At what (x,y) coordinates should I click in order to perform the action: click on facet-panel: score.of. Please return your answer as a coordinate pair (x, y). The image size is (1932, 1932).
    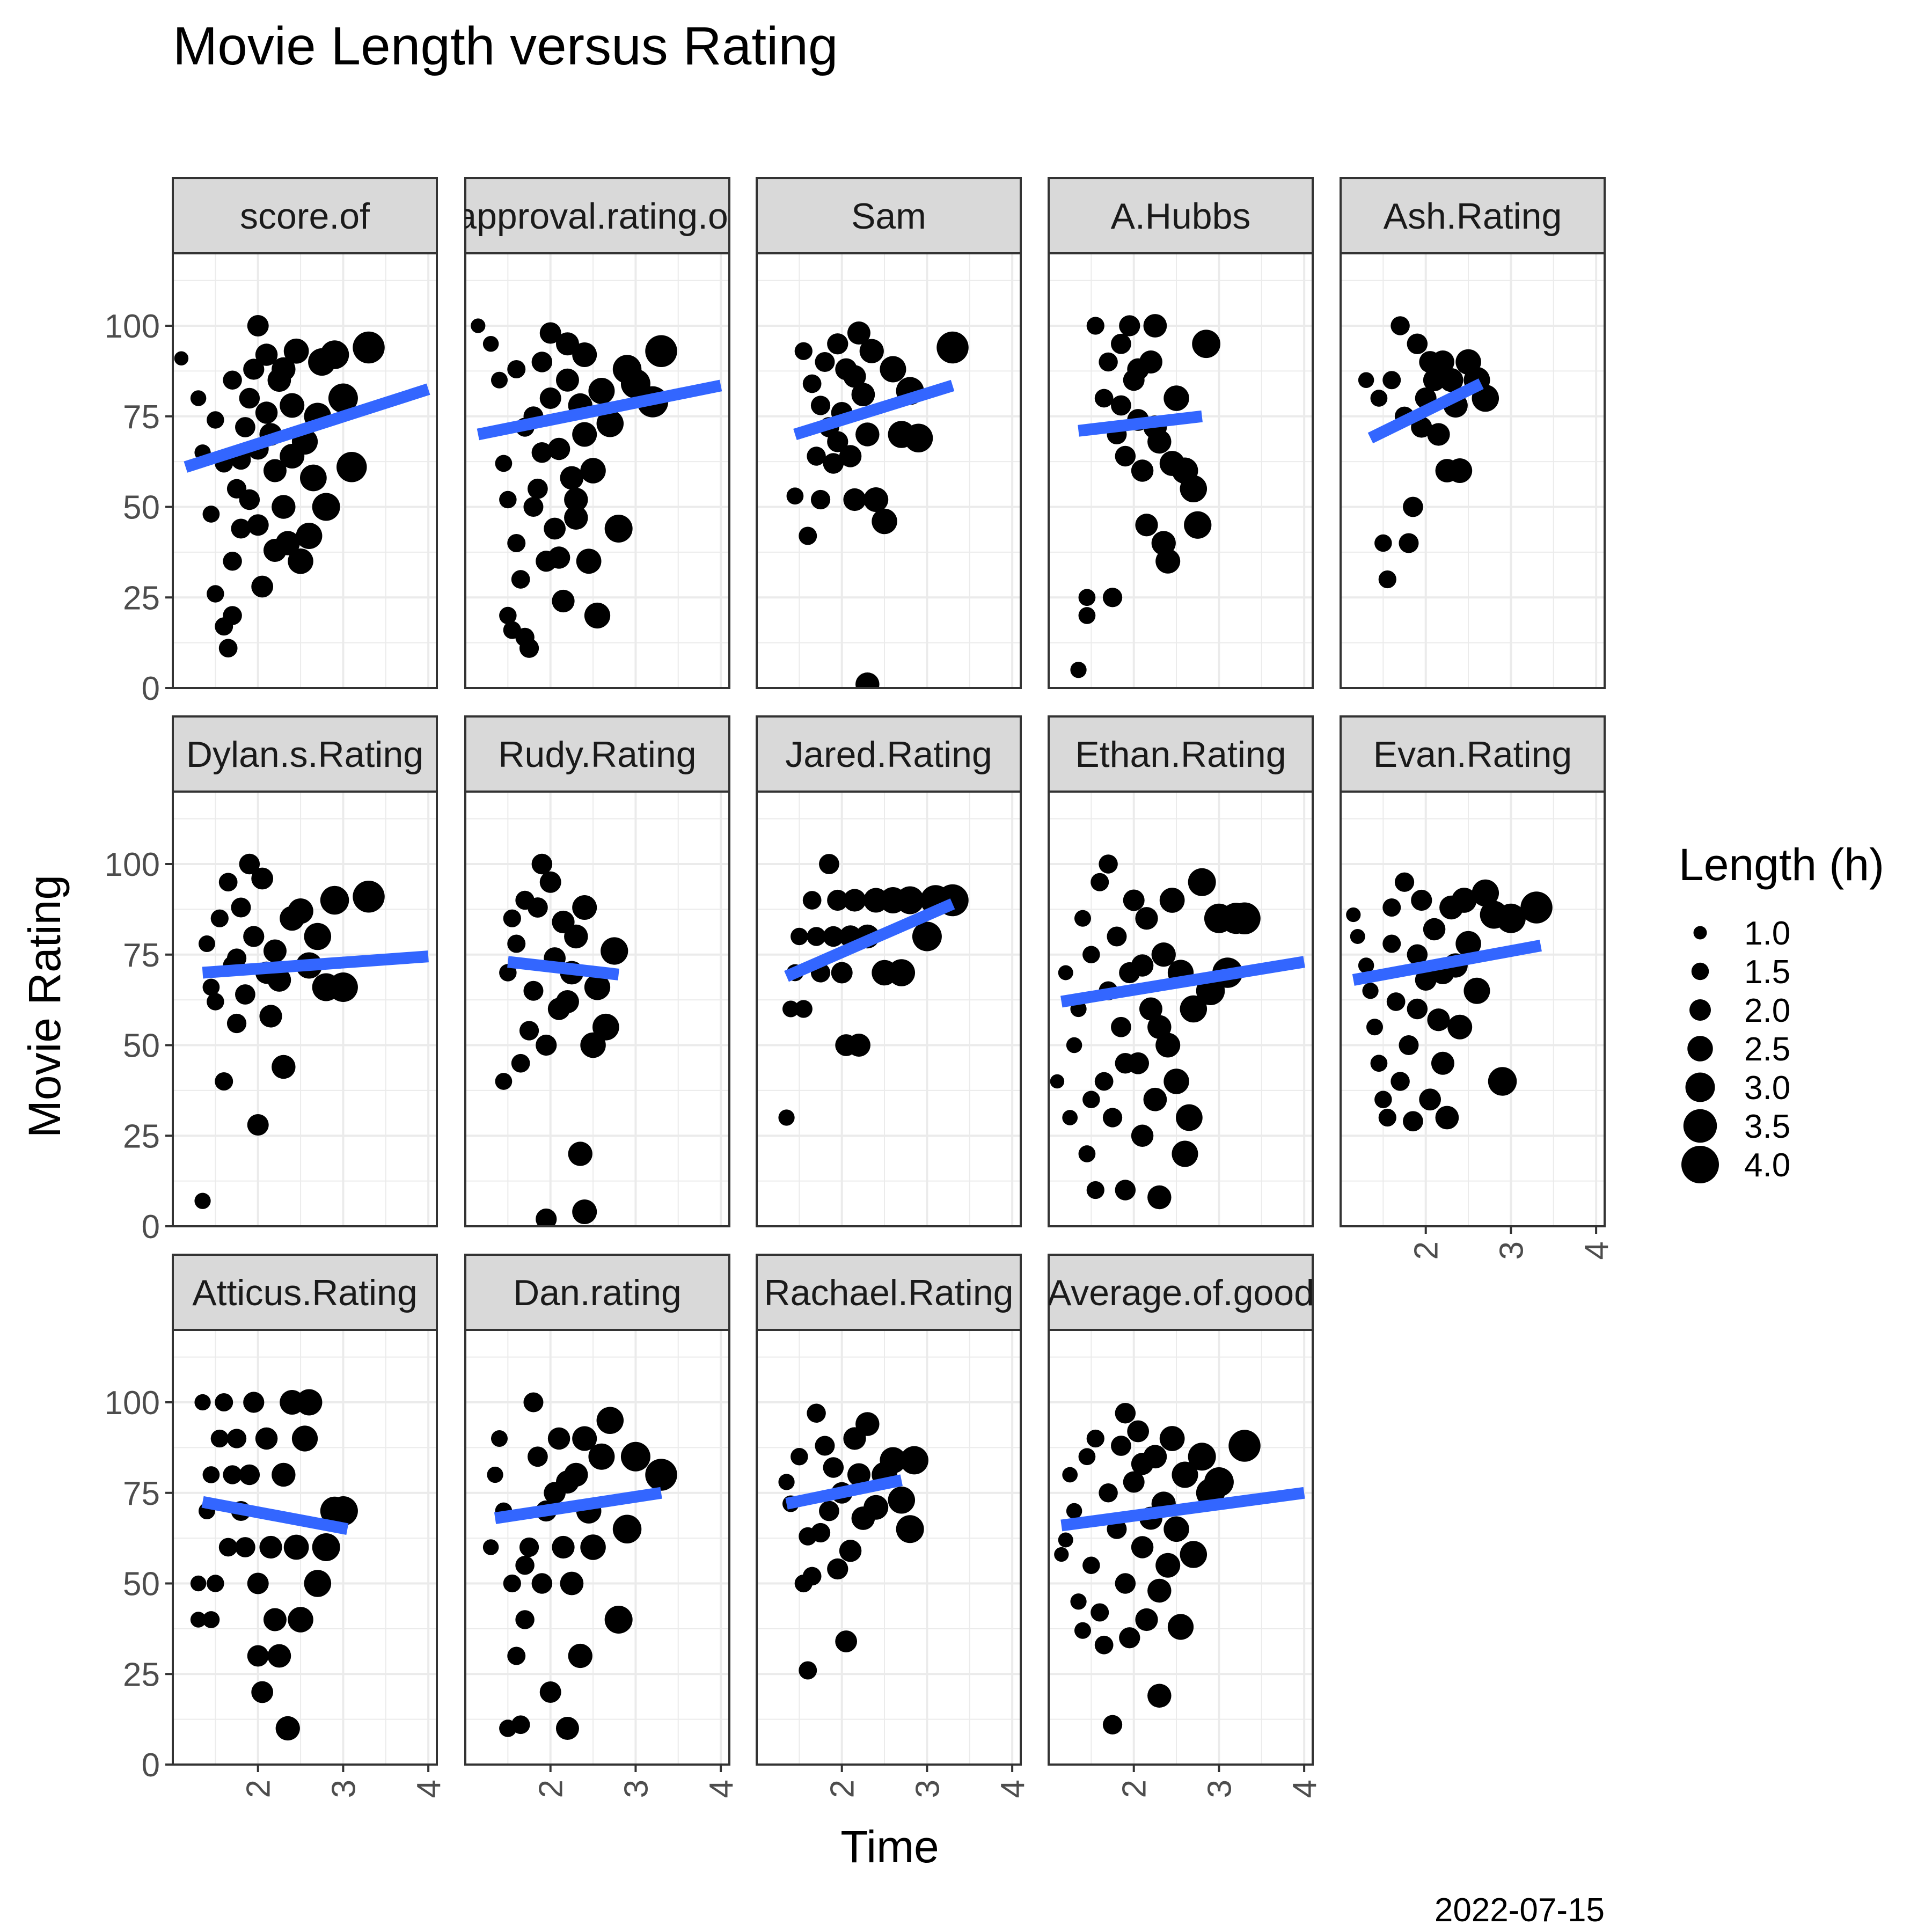
    Looking at the image, I should click on (305, 433).